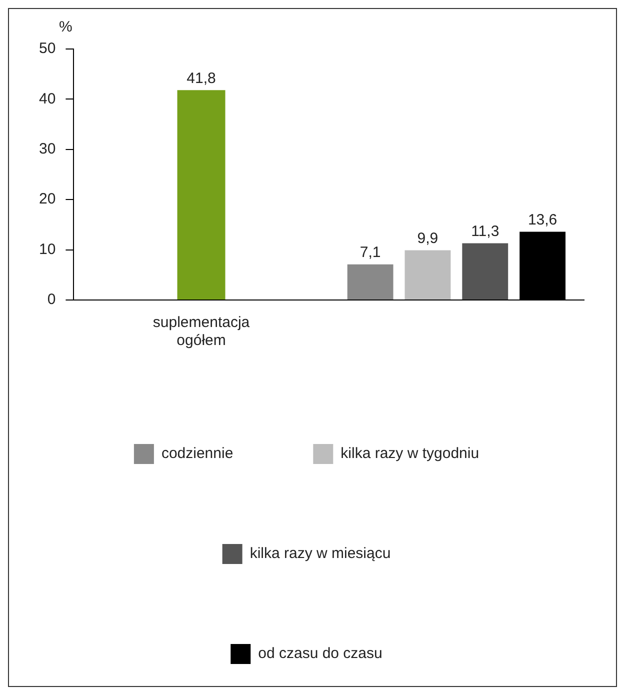  What do you see at coordinates (197, 453) in the screenshot?
I see `legend-label: codziennie` at bounding box center [197, 453].